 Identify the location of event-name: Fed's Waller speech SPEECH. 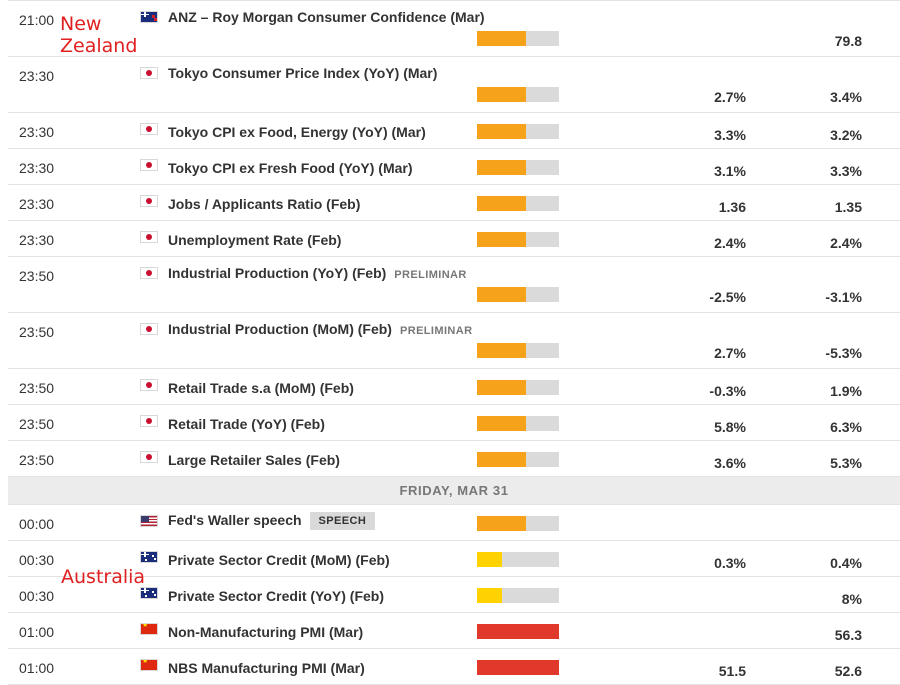
(272, 521).